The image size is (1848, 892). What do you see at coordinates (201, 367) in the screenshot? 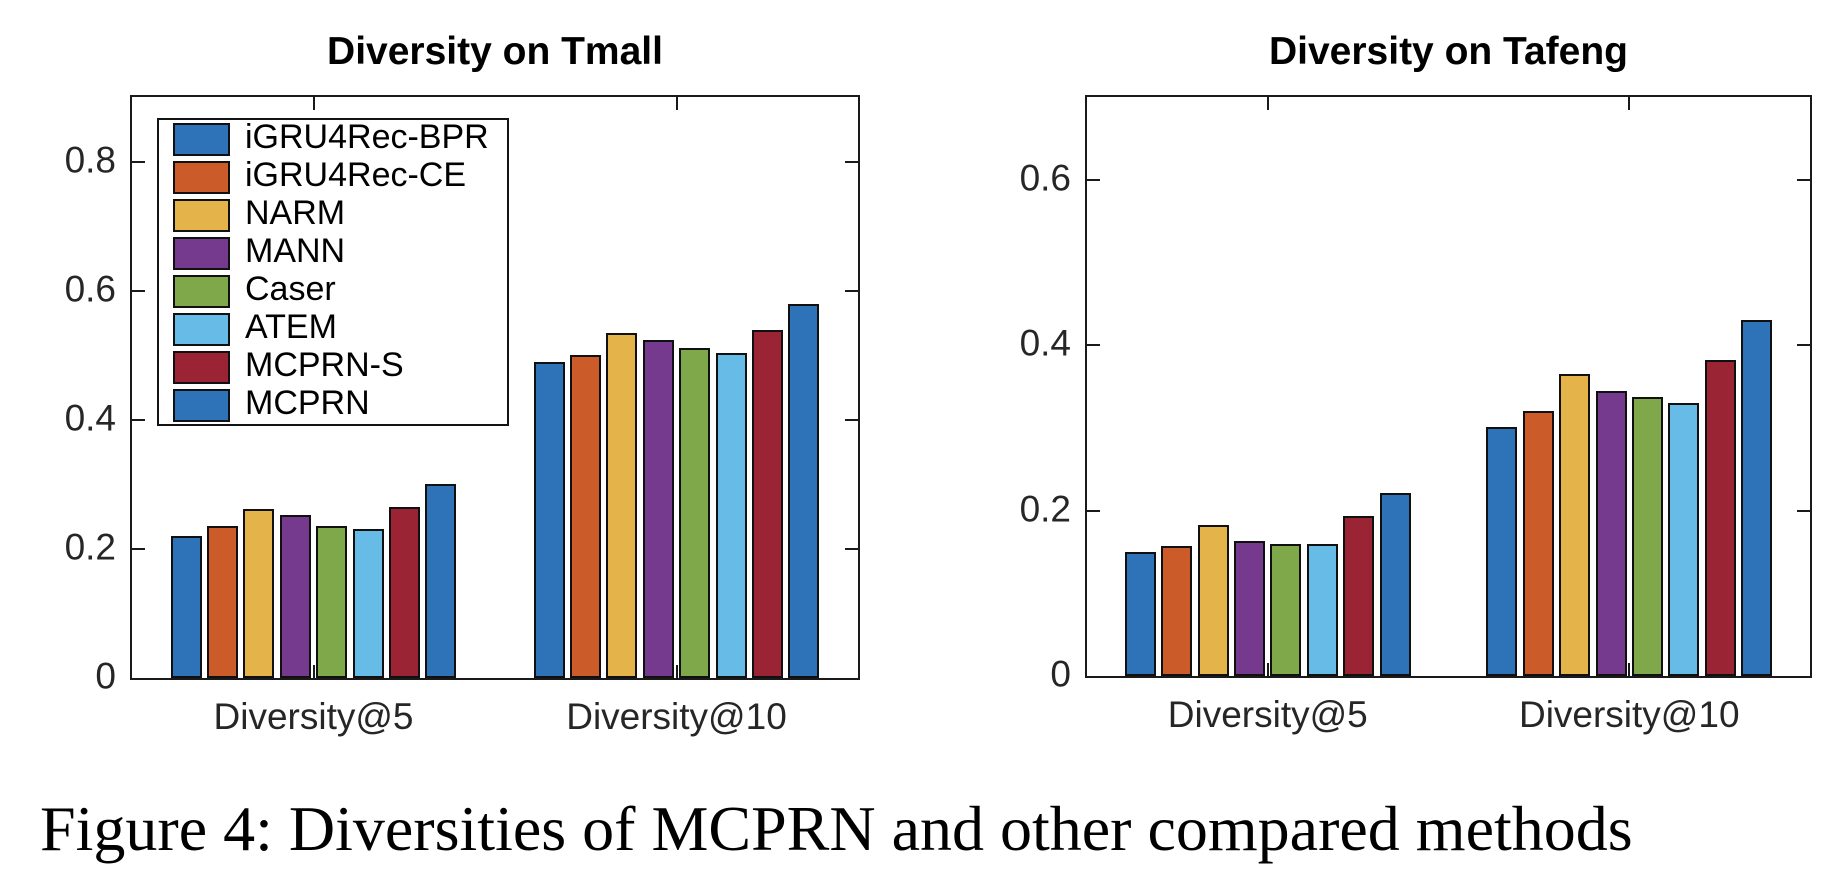
I see `legend-swatch-mcprn-s` at bounding box center [201, 367].